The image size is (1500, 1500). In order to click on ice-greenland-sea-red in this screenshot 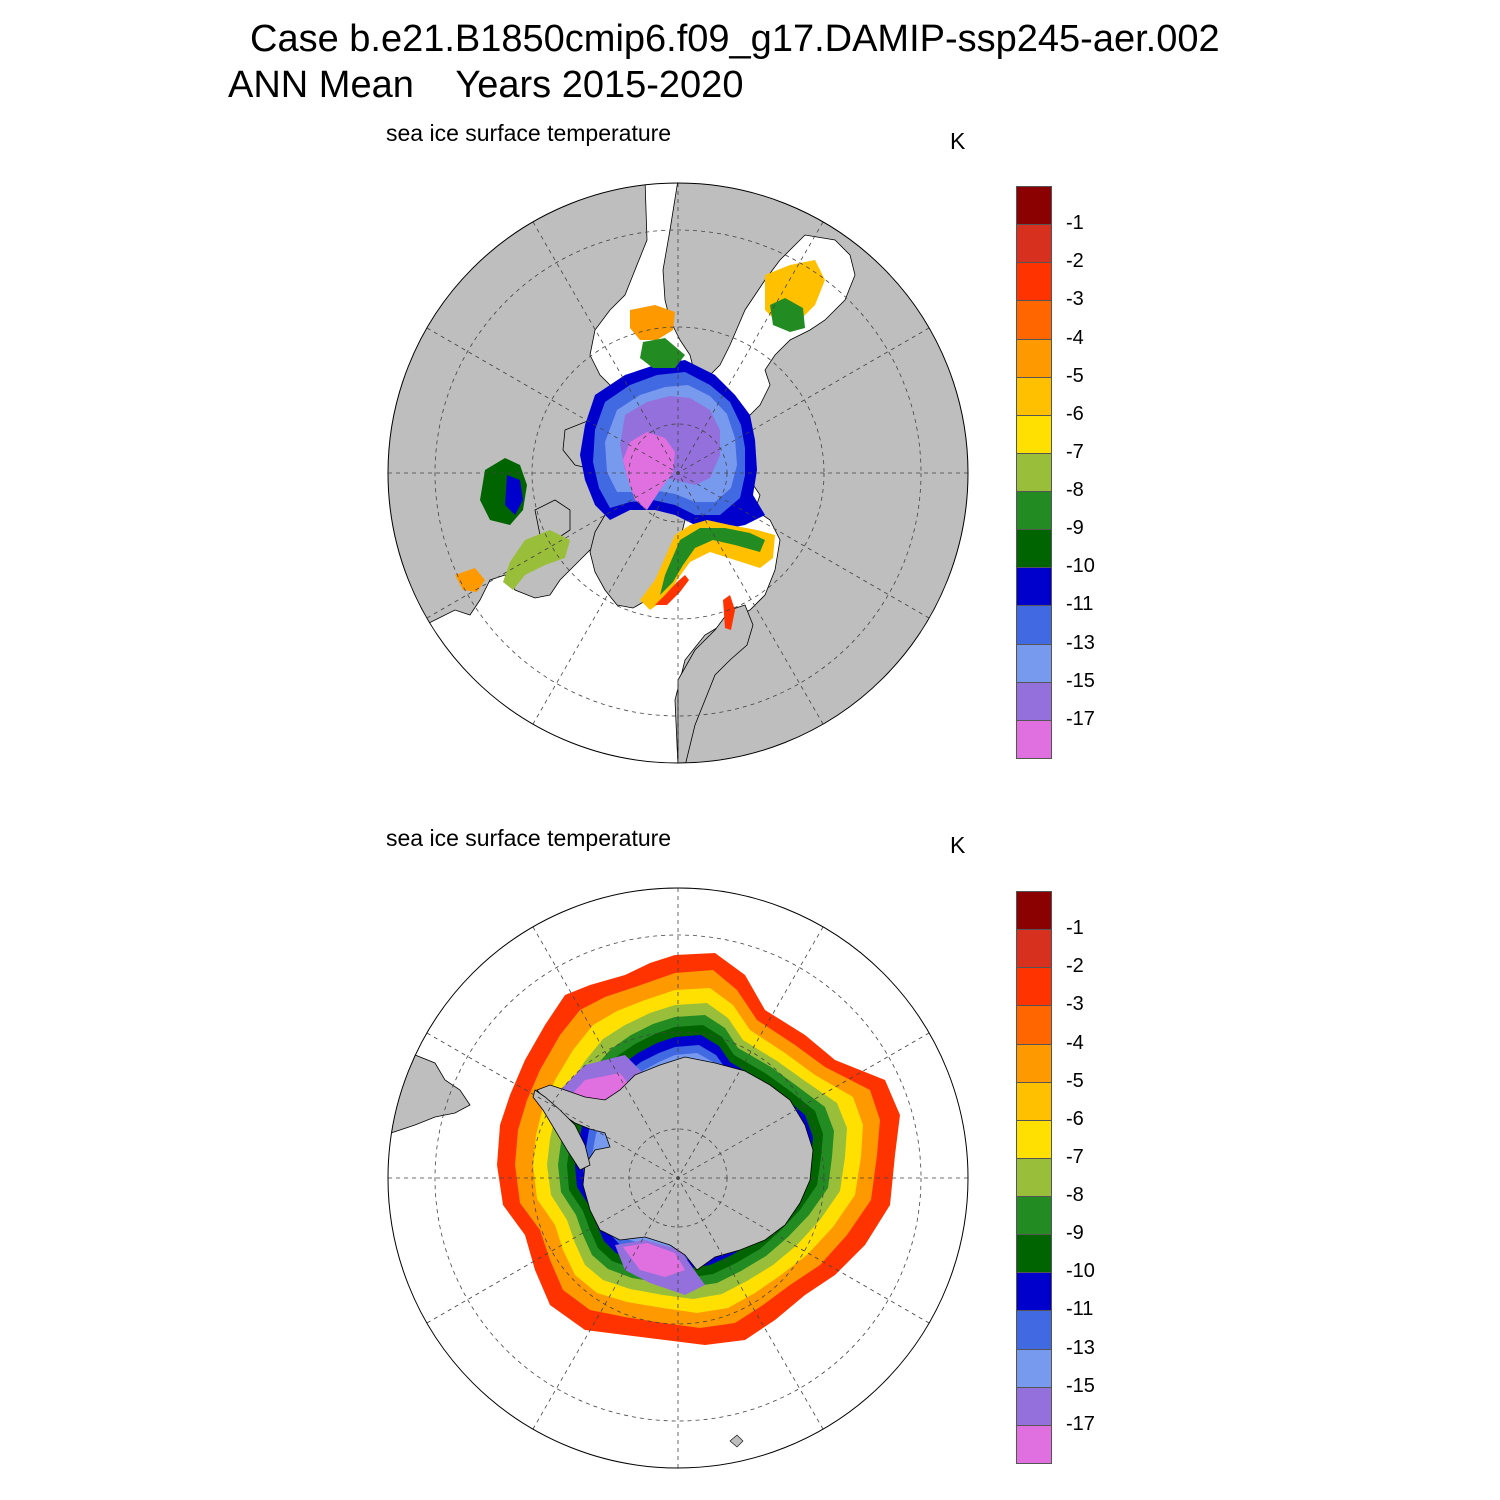, I will do `click(672, 590)`.